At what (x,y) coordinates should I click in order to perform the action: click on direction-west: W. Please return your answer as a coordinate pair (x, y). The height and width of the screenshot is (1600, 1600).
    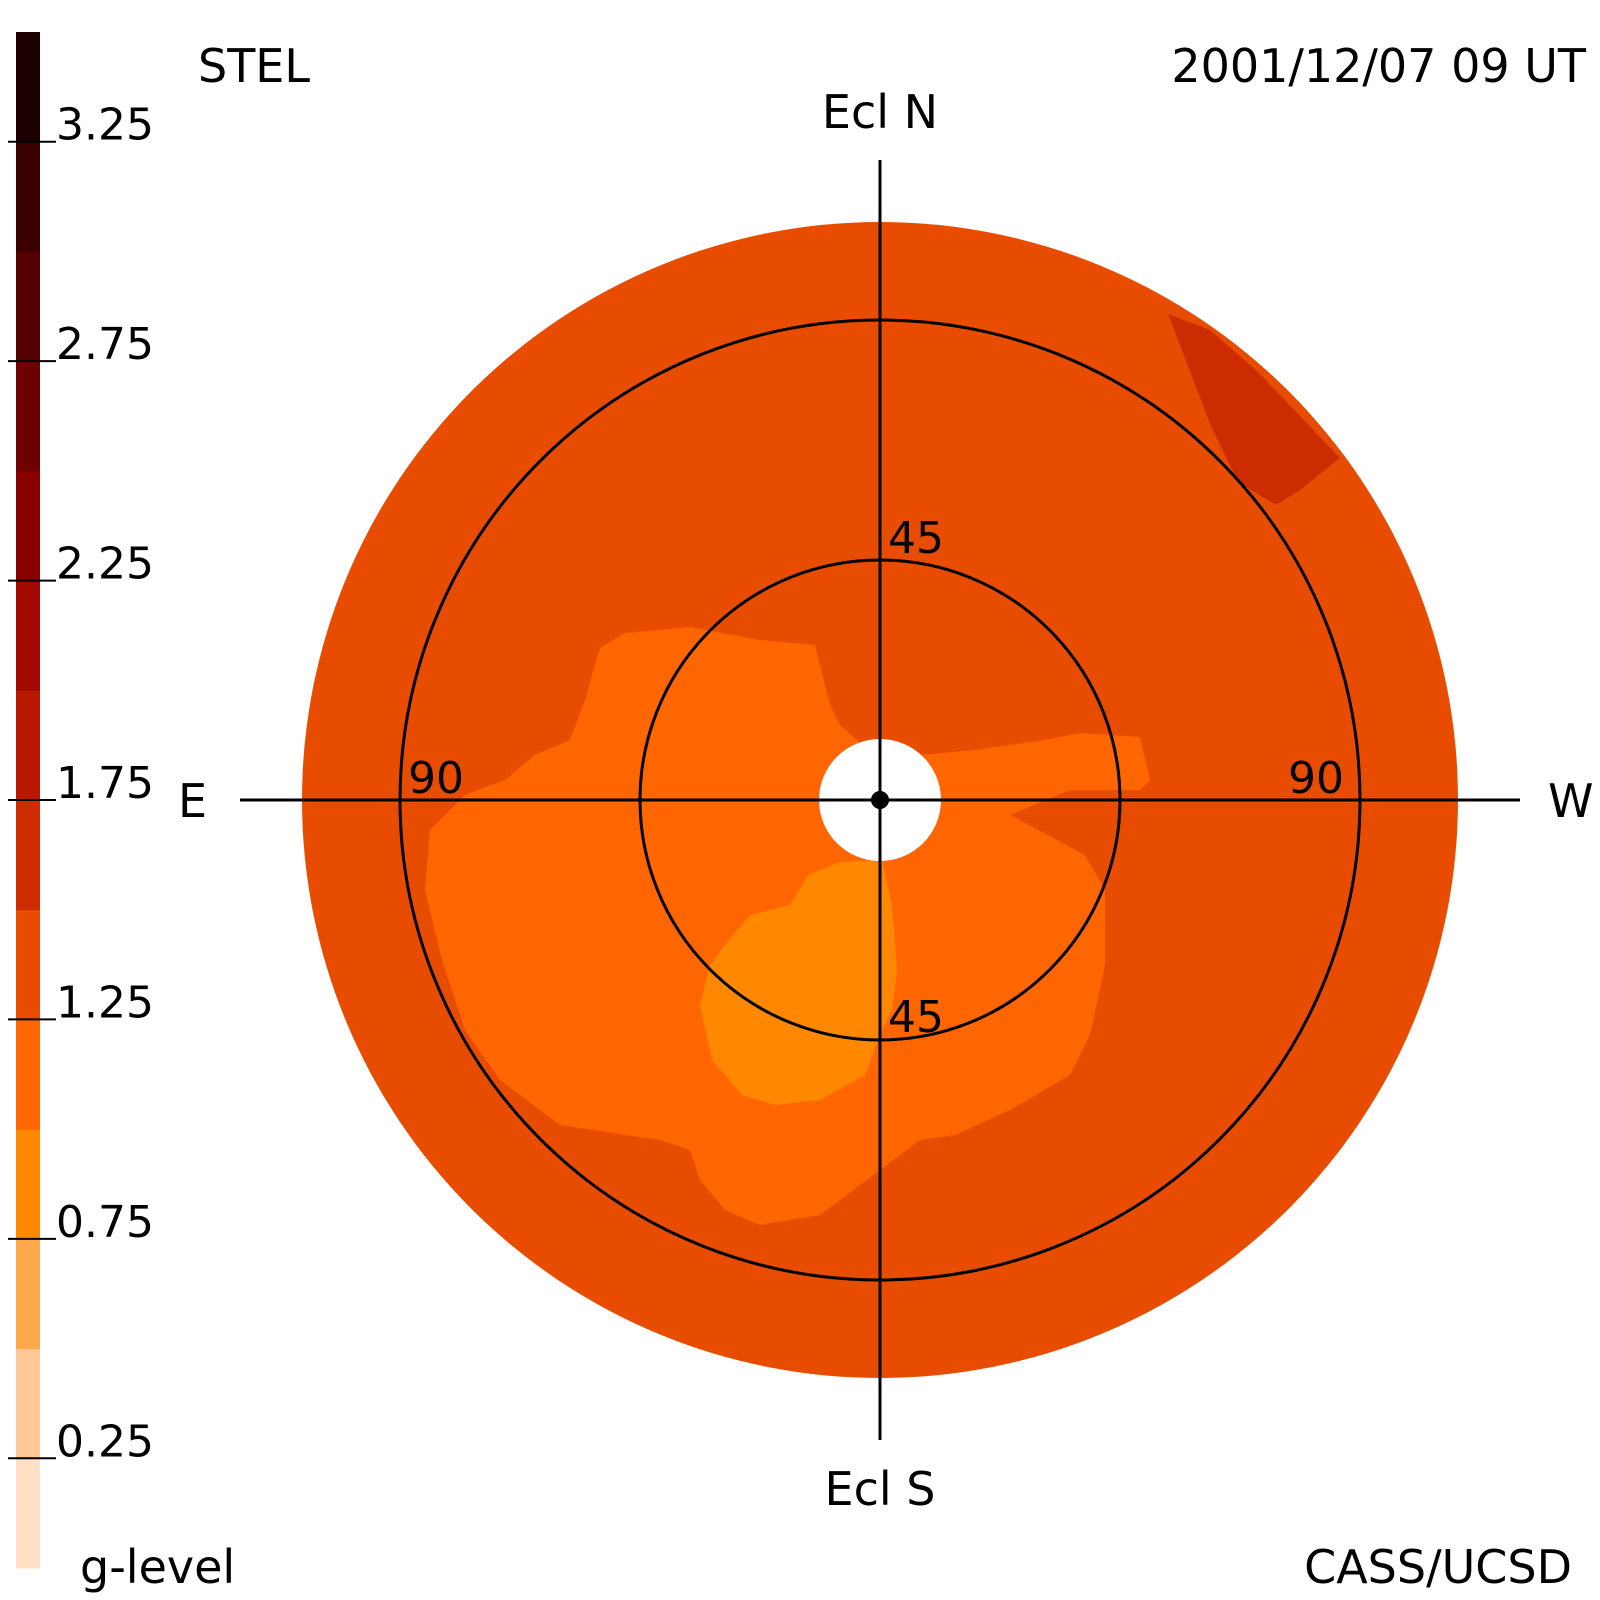
    Looking at the image, I should click on (1570, 801).